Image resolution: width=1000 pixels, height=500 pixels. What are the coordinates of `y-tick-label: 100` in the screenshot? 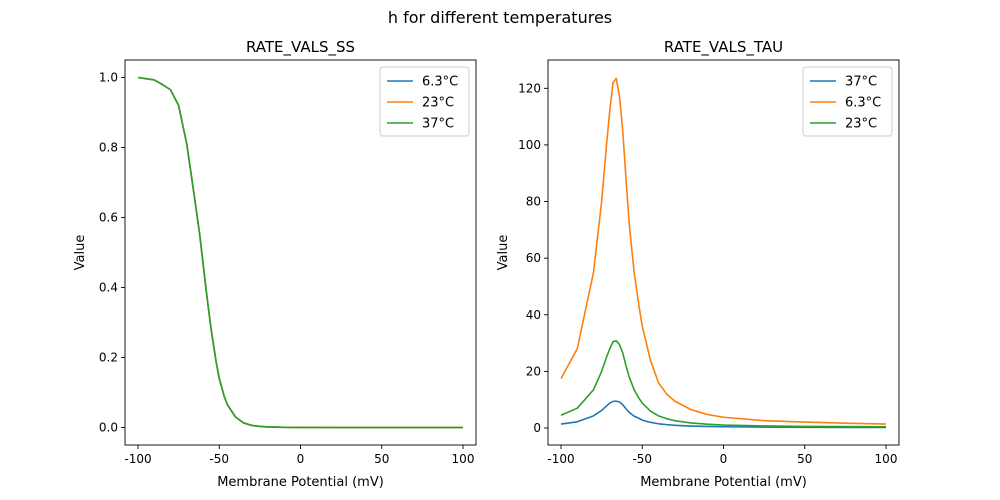 It's located at (529, 145).